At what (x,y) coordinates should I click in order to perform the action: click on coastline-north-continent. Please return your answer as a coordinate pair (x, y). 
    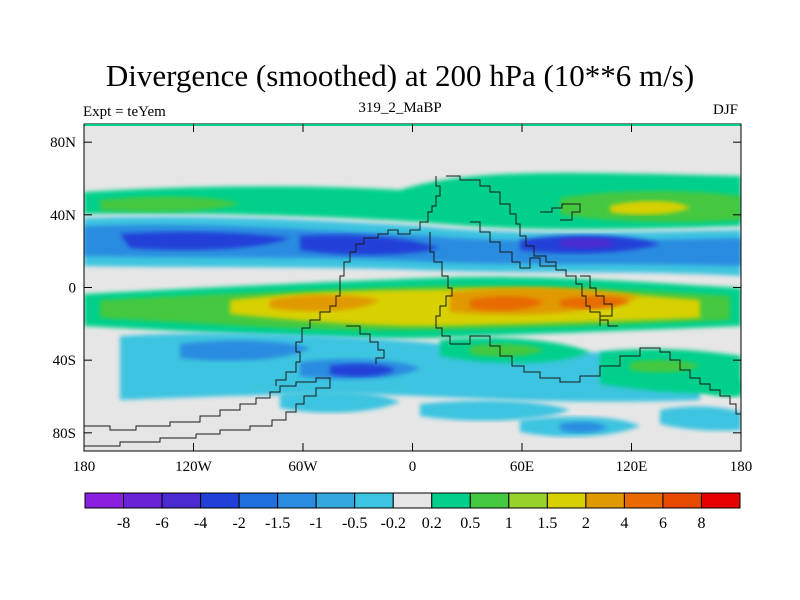
    Looking at the image, I should click on (358, 281).